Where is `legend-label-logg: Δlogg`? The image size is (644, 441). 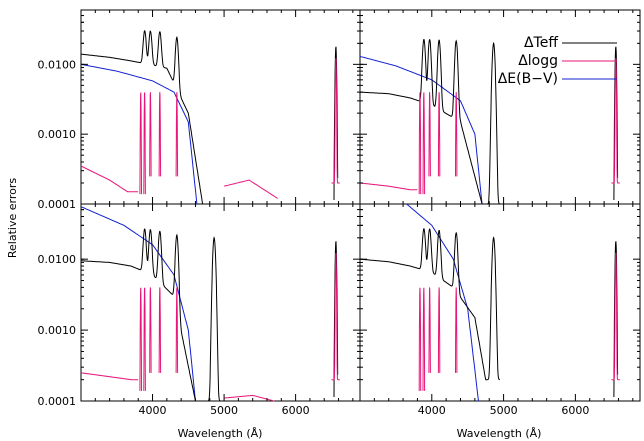 legend-label-logg: Δlogg is located at coordinates (538, 61).